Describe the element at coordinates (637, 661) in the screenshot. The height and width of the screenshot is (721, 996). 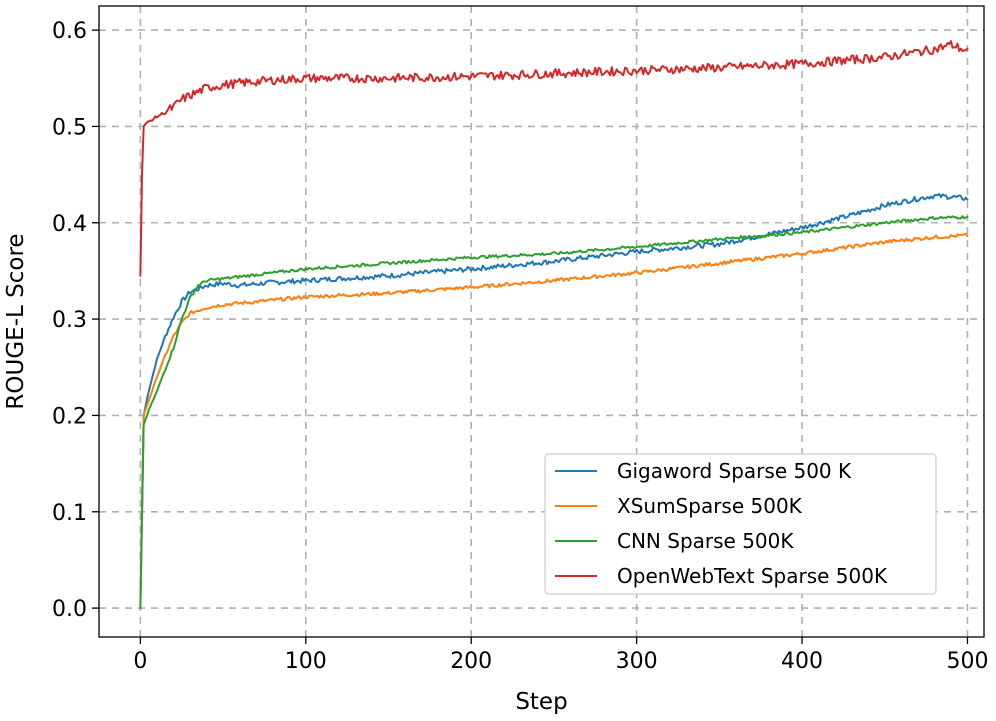
I see `x-tick-label: 300` at that location.